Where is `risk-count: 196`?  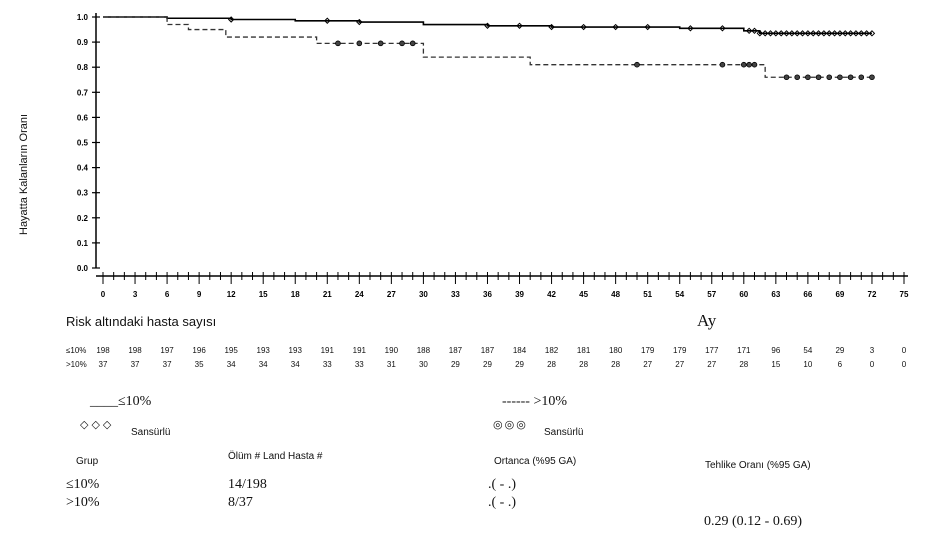 risk-count: 196 is located at coordinates (199, 350).